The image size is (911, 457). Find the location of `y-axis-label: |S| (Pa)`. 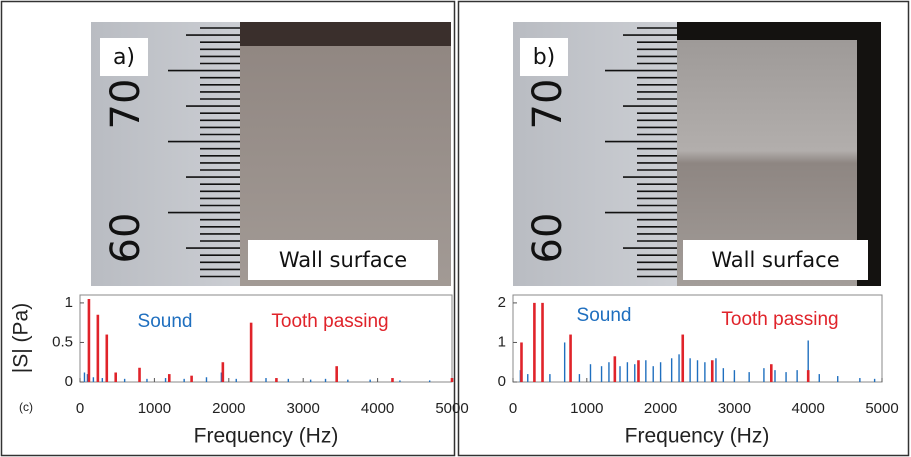

y-axis-label: |S| (Pa) is located at coordinates (21, 338).